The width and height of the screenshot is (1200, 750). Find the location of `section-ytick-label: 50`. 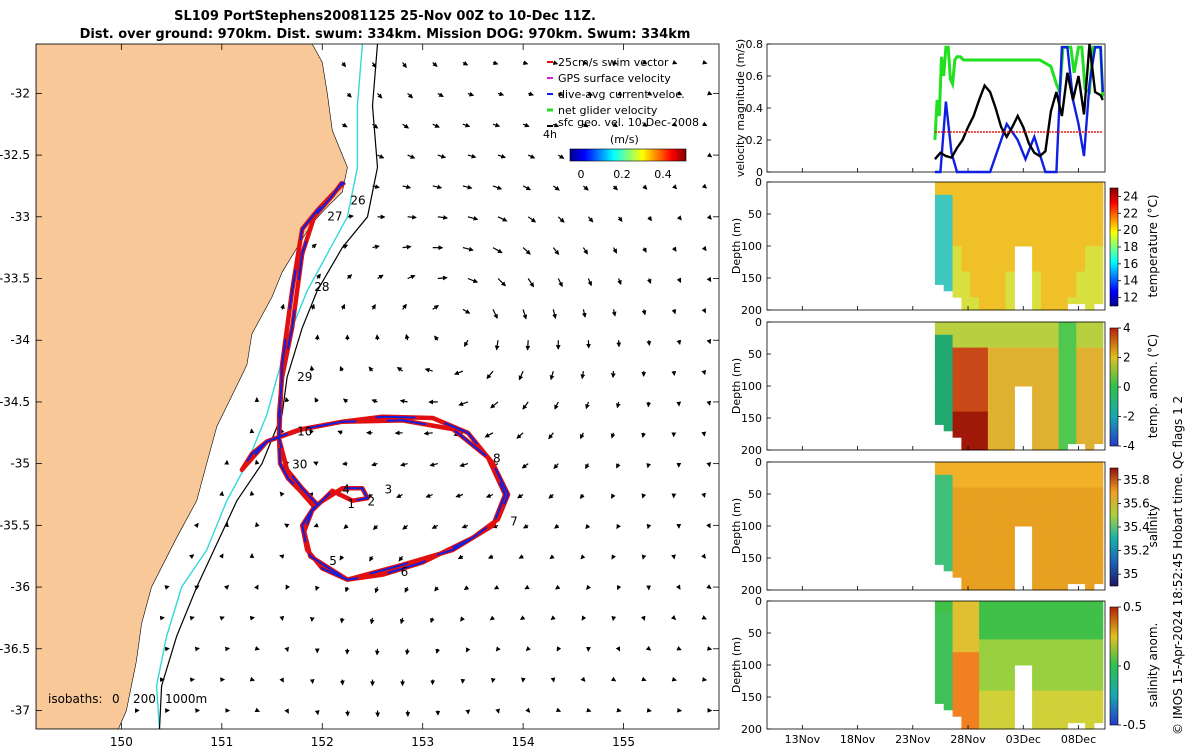

section-ytick-label: 50 is located at coordinates (755, 214).